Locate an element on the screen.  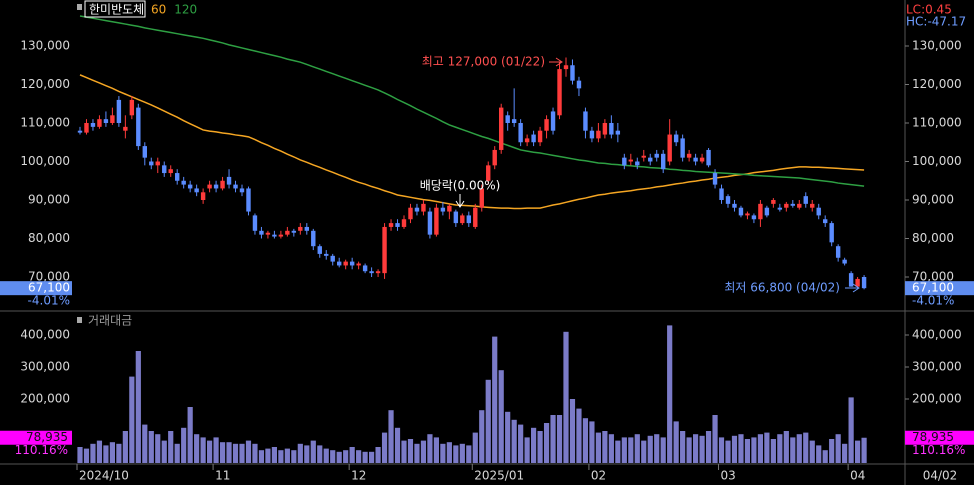
y-tick-label: 130,000 is located at coordinates (937, 46).